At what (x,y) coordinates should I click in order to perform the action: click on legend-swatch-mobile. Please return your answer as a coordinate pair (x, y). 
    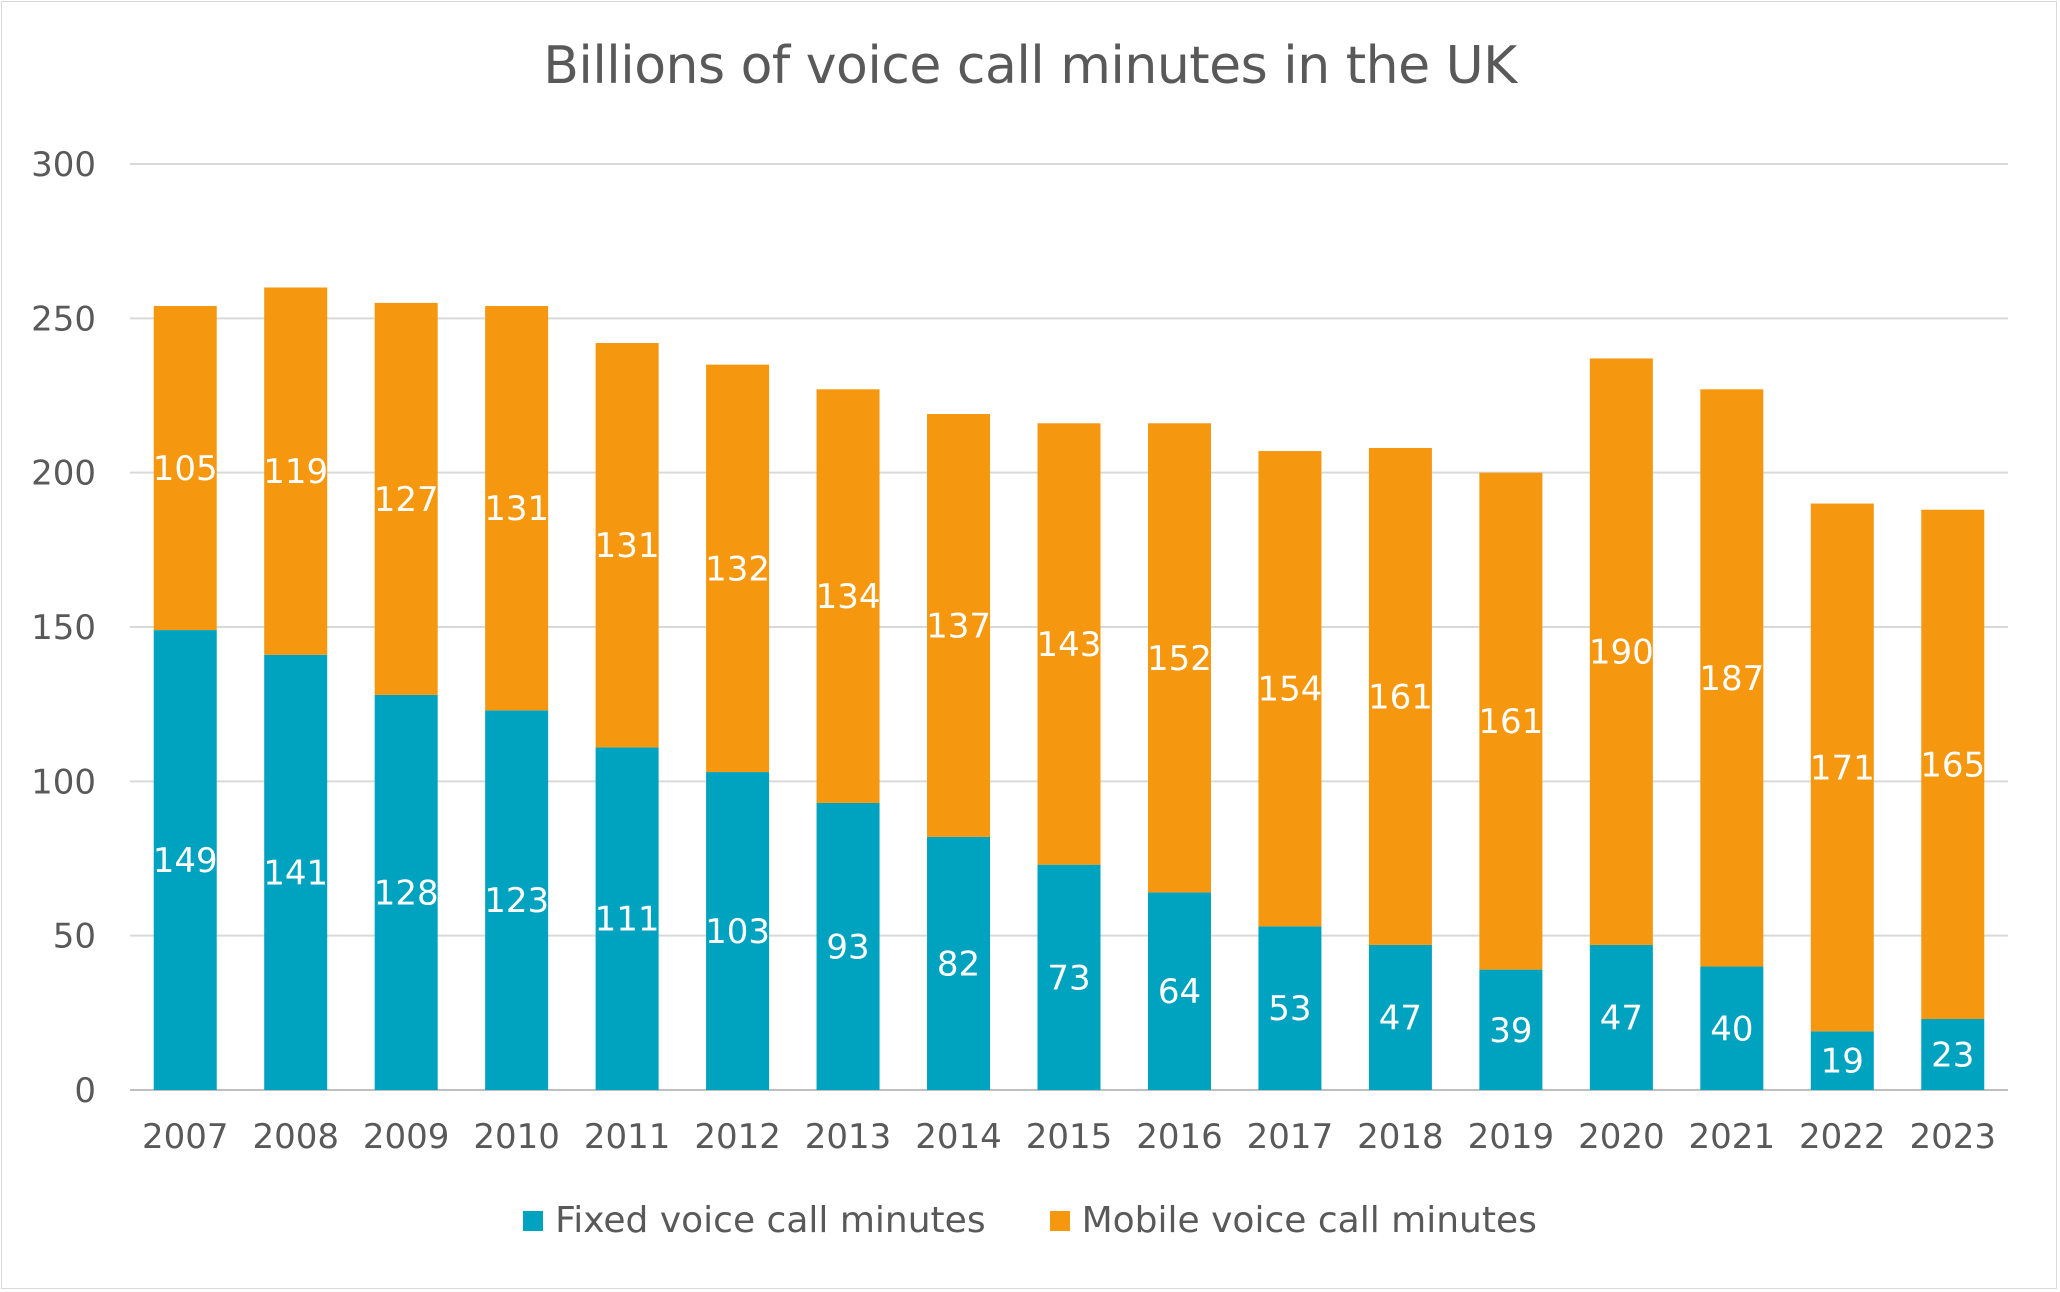
    Looking at the image, I should click on (1059, 1220).